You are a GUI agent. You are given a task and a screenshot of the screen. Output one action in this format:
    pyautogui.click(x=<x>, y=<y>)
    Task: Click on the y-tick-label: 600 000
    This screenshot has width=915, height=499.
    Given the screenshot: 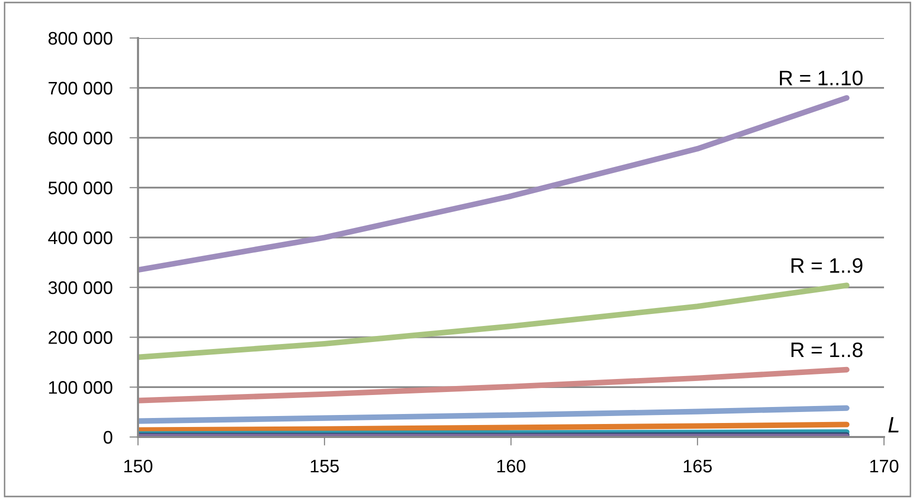 What is the action you would take?
    pyautogui.click(x=80, y=138)
    